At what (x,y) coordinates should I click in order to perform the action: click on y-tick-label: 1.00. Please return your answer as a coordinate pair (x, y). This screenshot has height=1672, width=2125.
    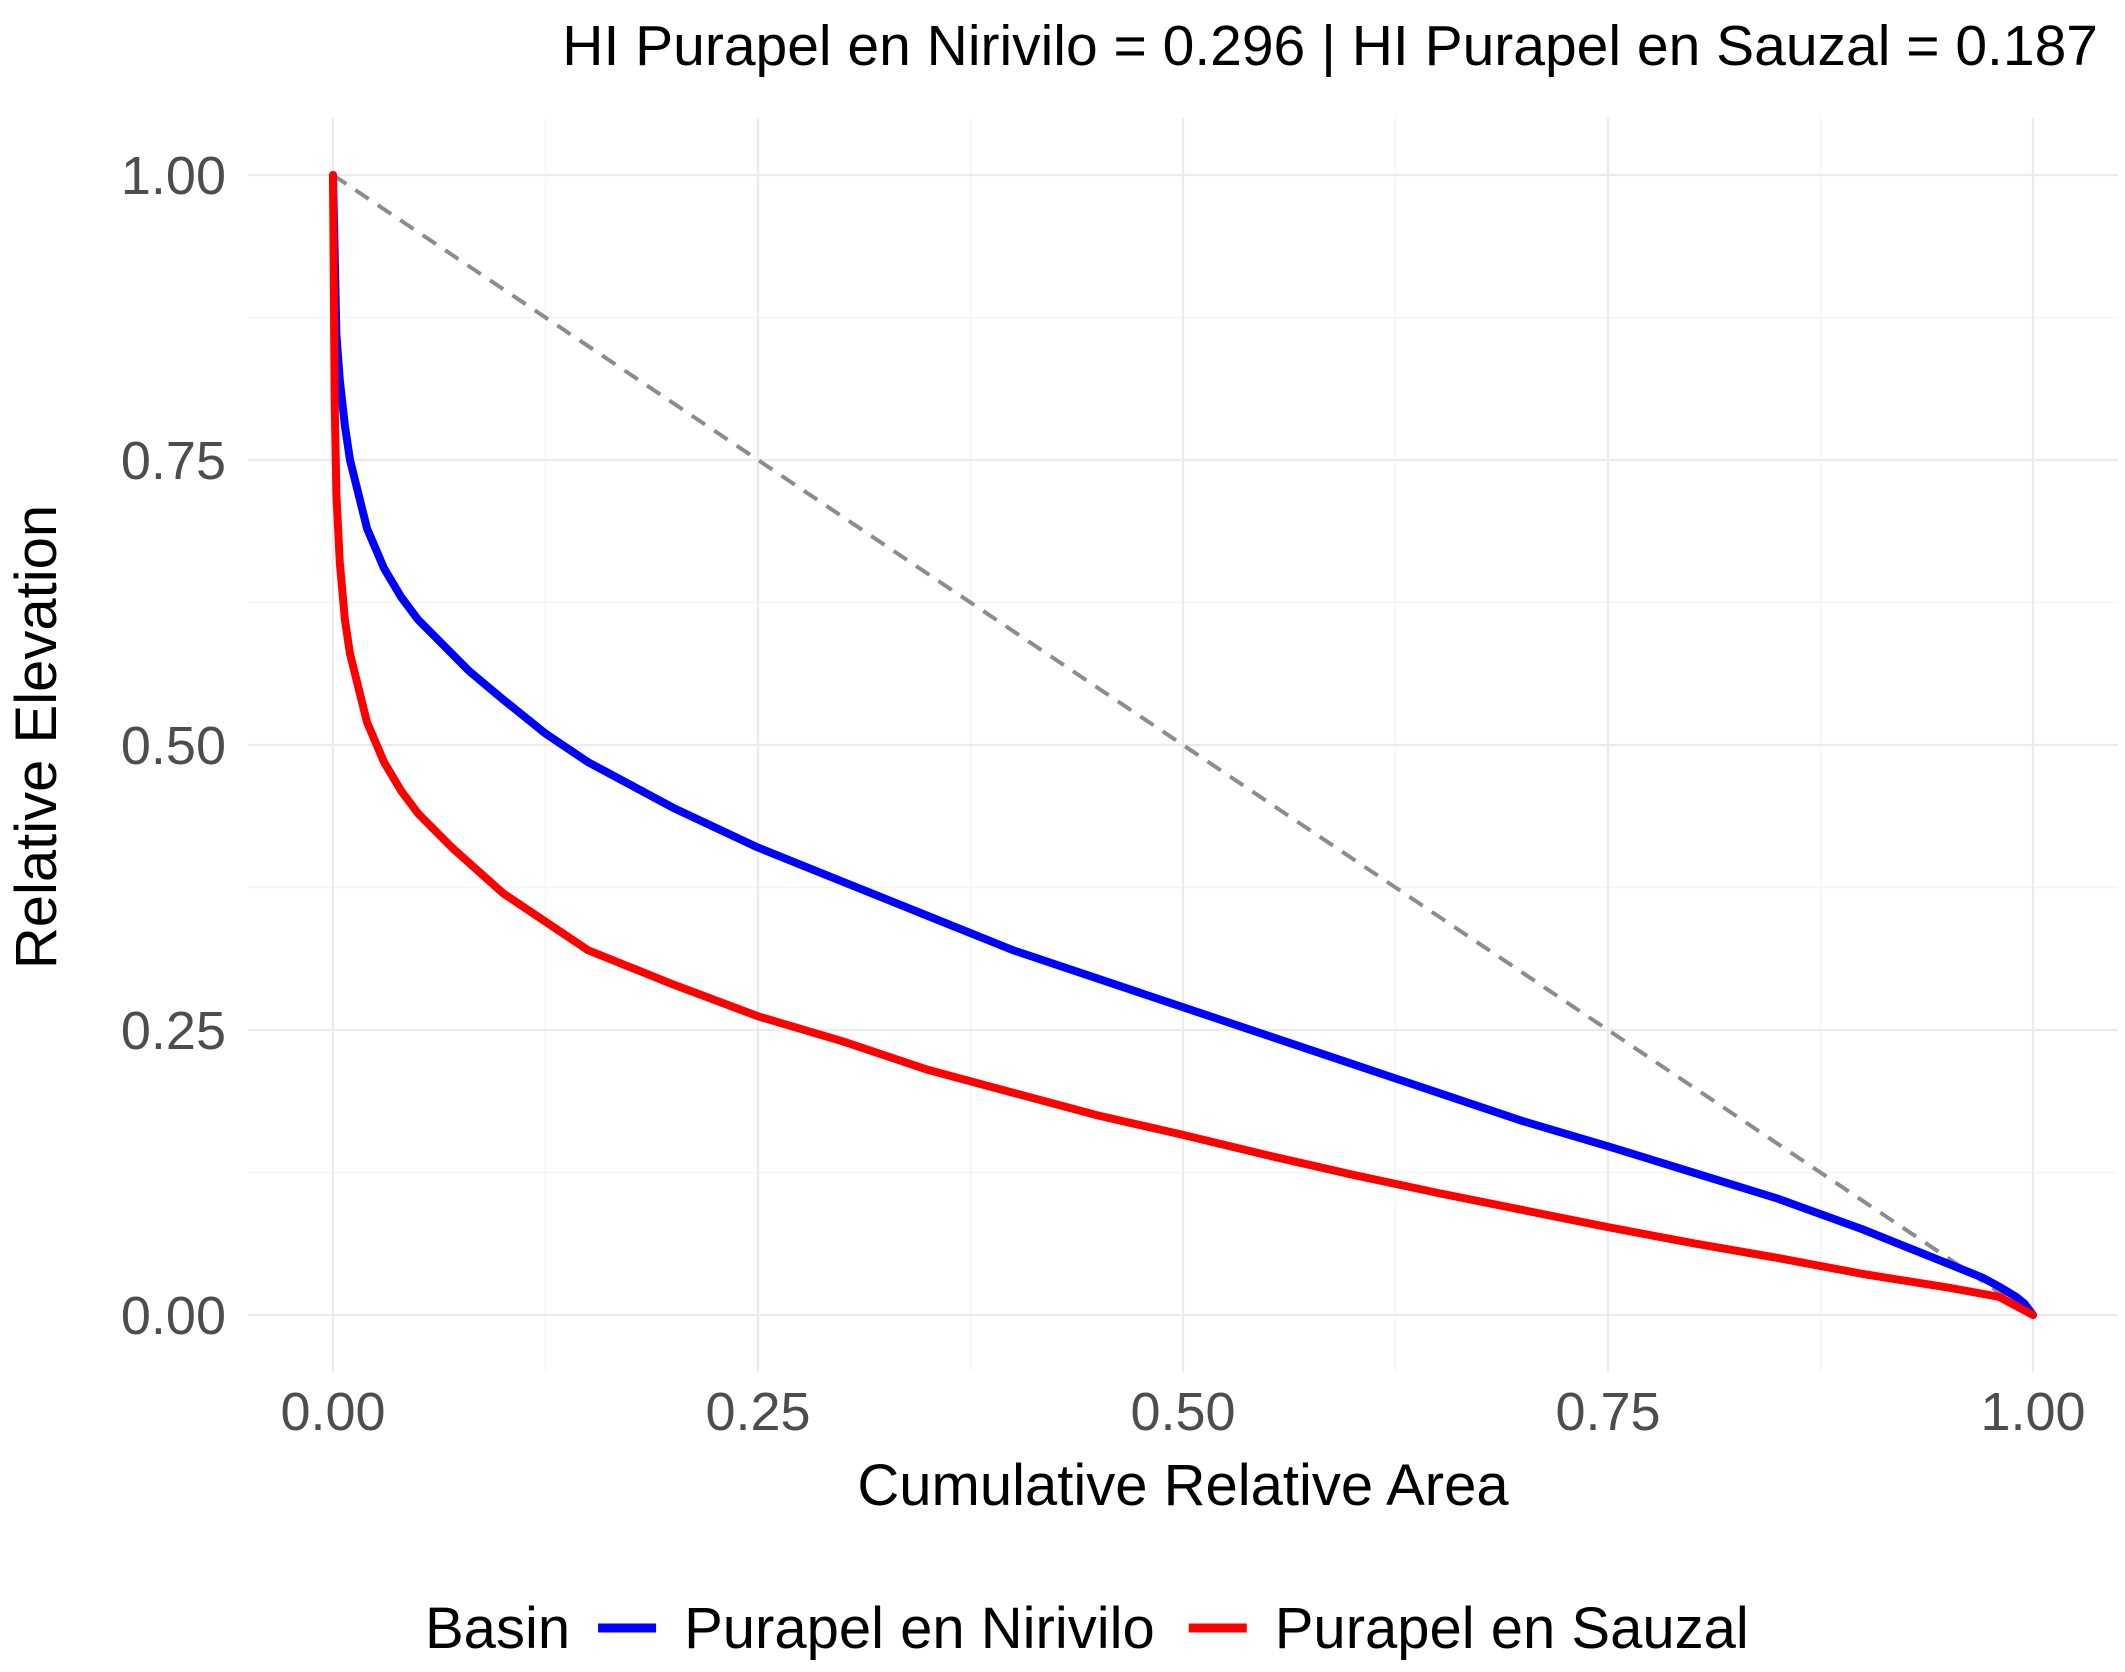
    Looking at the image, I should click on (173, 176).